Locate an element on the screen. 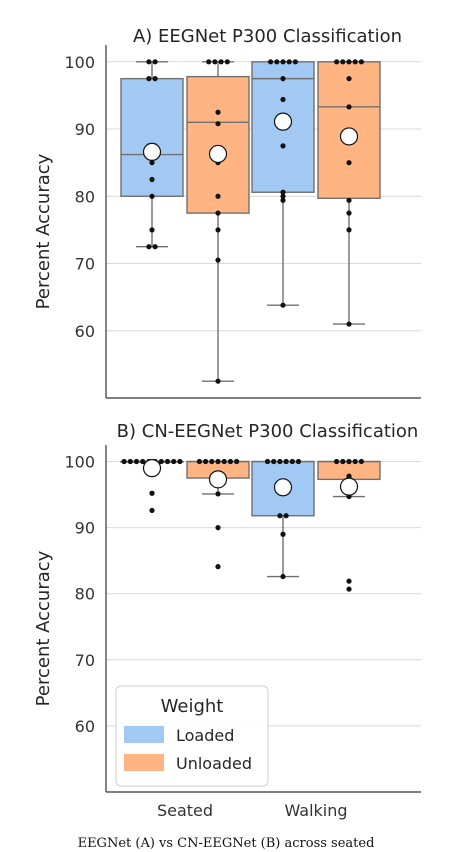 This screenshot has height=852, width=452. panel-a-ylabel: Percent Accuracy is located at coordinates (43, 231).